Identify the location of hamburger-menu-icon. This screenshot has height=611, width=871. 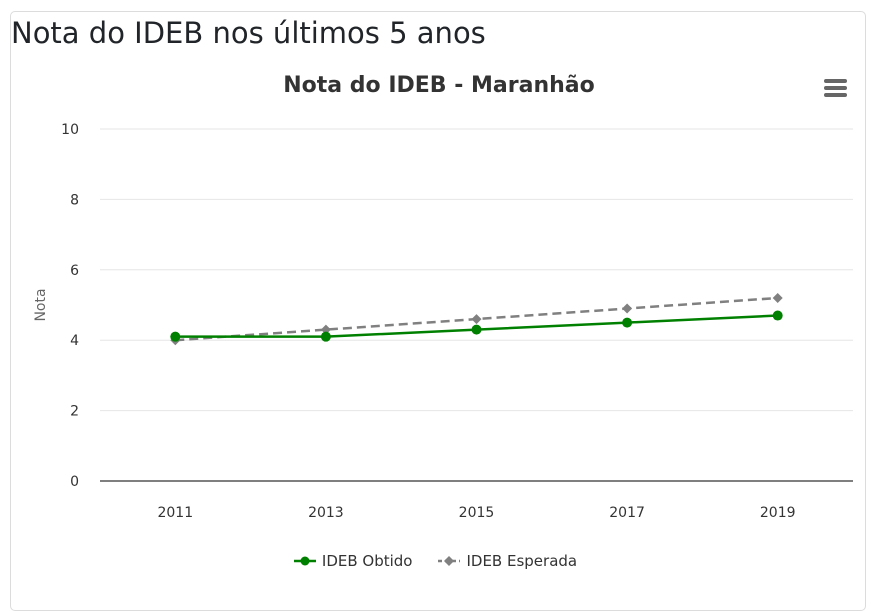
(835, 81).